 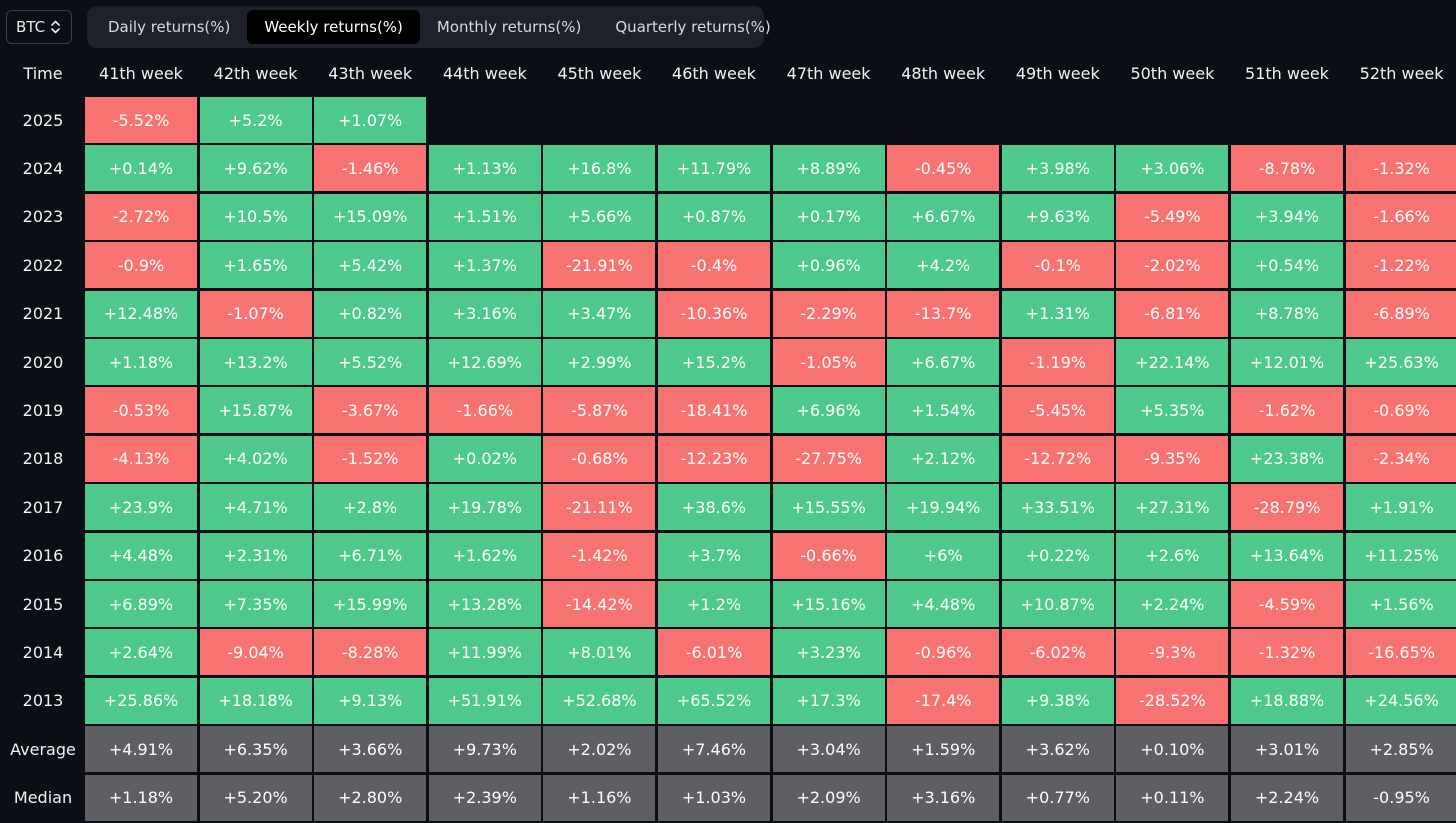 I want to click on stat-cell: +4.91%, so click(x=141, y=749).